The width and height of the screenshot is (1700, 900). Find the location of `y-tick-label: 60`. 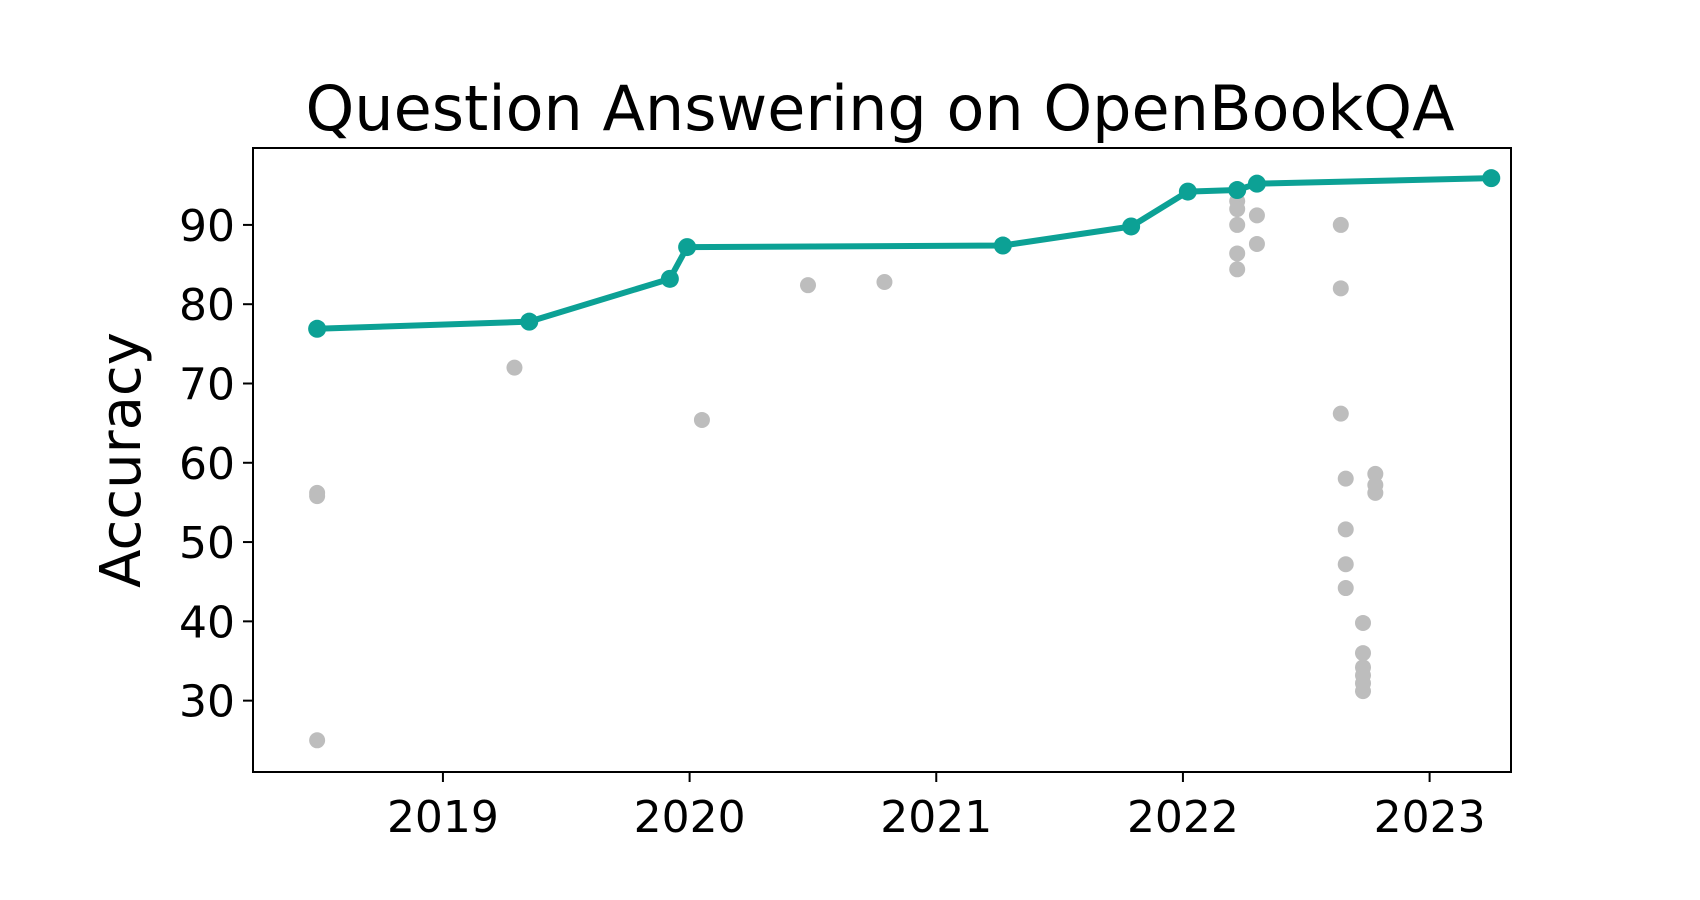

y-tick-label: 60 is located at coordinates (207, 464).